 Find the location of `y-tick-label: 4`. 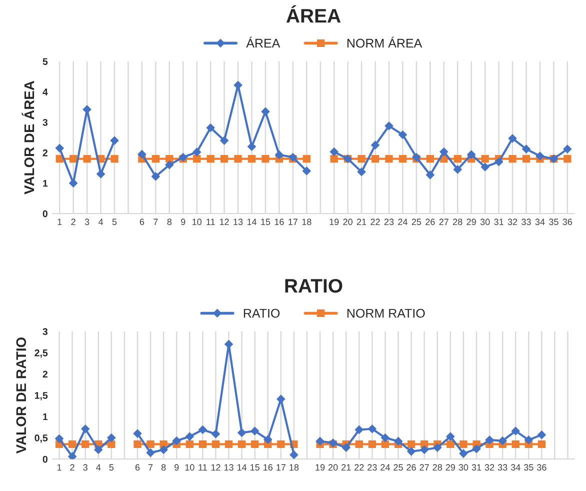

y-tick-label: 4 is located at coordinates (45, 92).